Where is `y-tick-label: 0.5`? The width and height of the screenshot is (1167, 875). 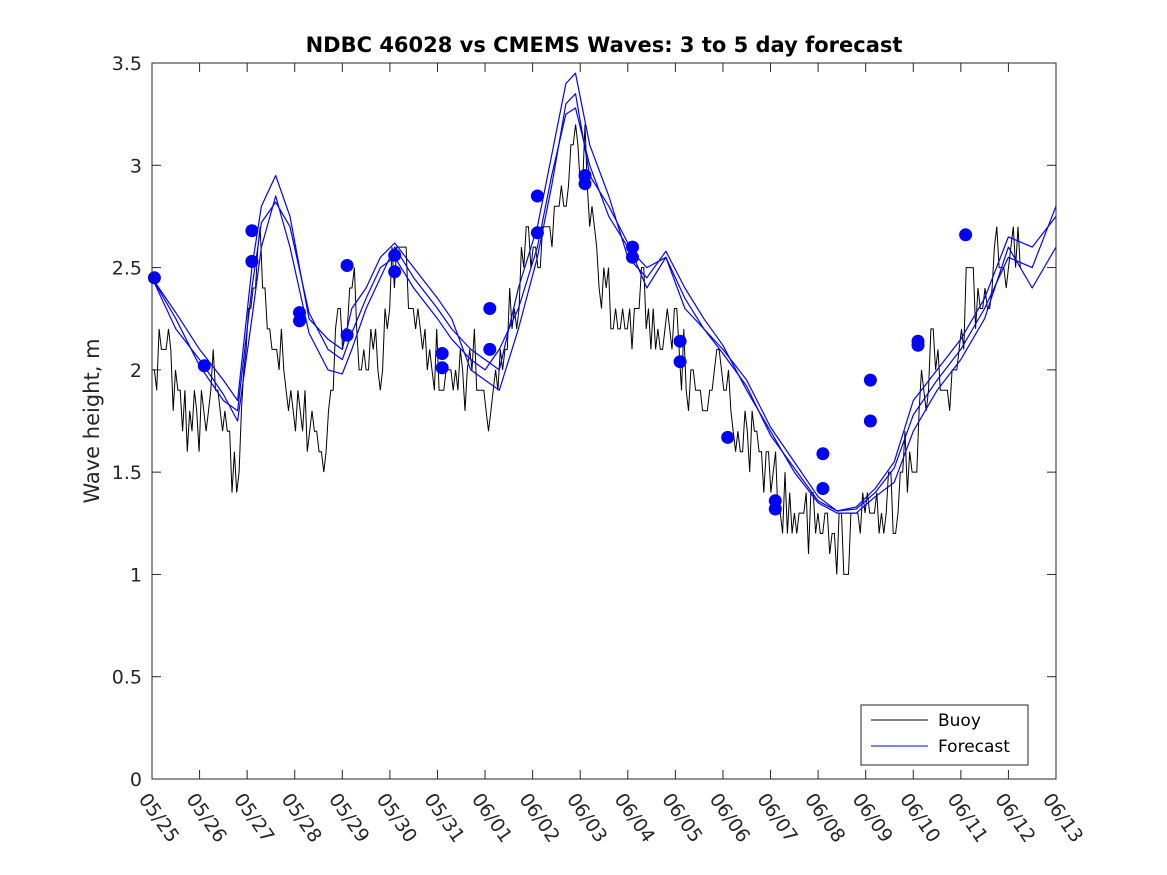
y-tick-label: 0.5 is located at coordinates (127, 678).